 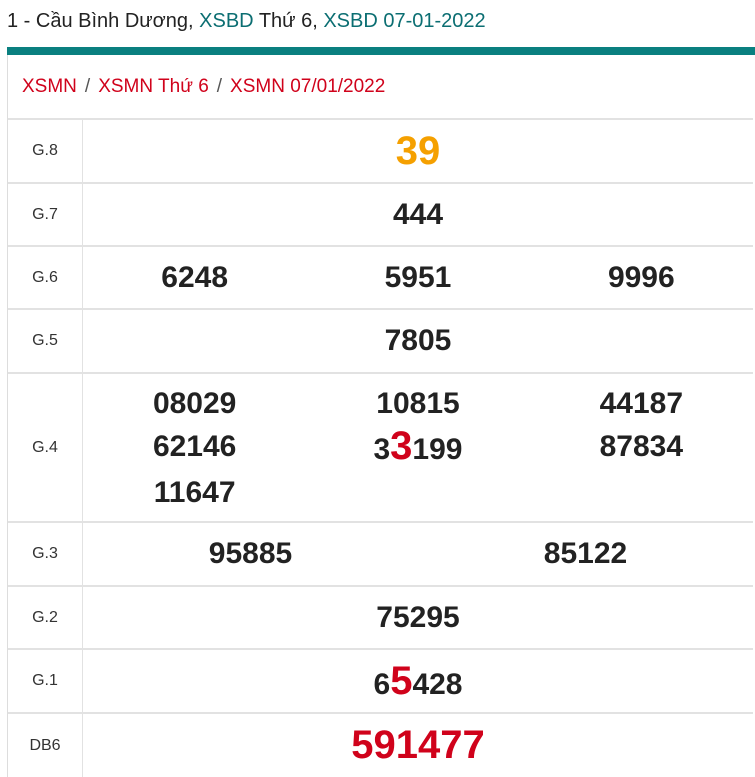 I want to click on number-part: 44187, so click(x=641, y=403).